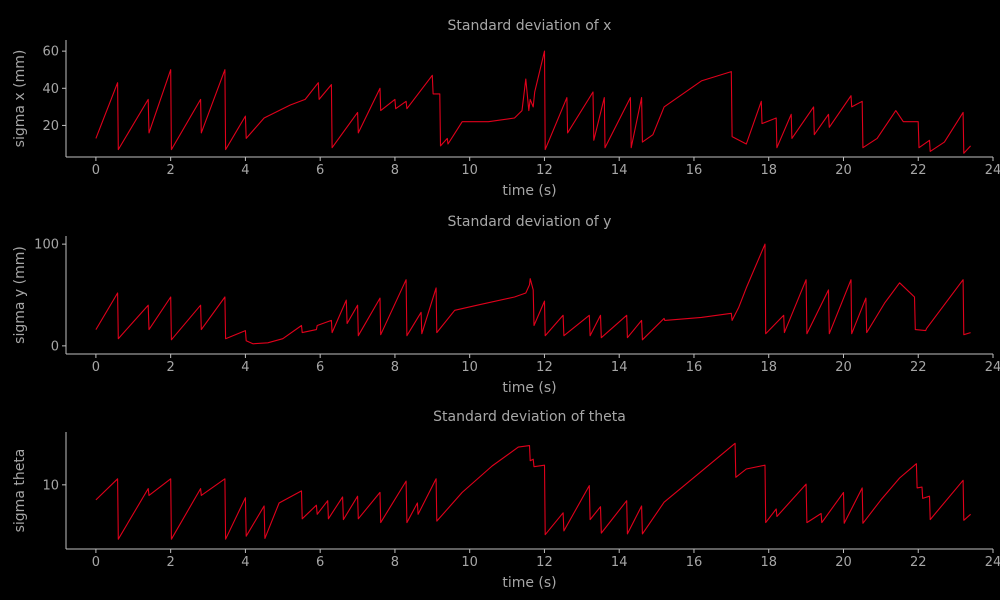  What do you see at coordinates (46, 245) in the screenshot?
I see `y-tick-label: 100` at bounding box center [46, 245].